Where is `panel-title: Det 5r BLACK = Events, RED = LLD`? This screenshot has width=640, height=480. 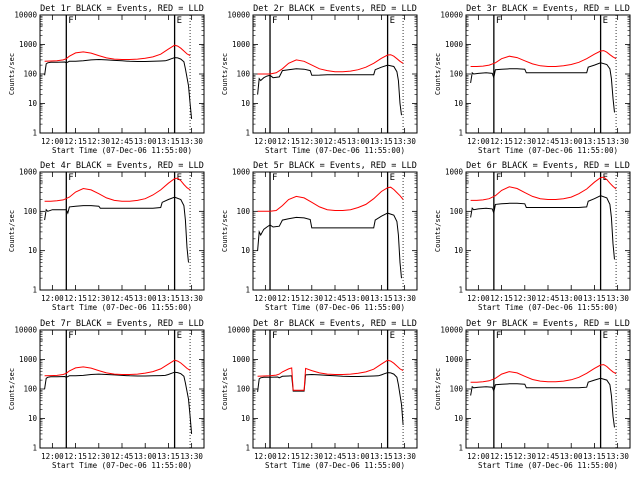
panel-title: Det 5r BLACK = Events, RED = LLD is located at coordinates (335, 166).